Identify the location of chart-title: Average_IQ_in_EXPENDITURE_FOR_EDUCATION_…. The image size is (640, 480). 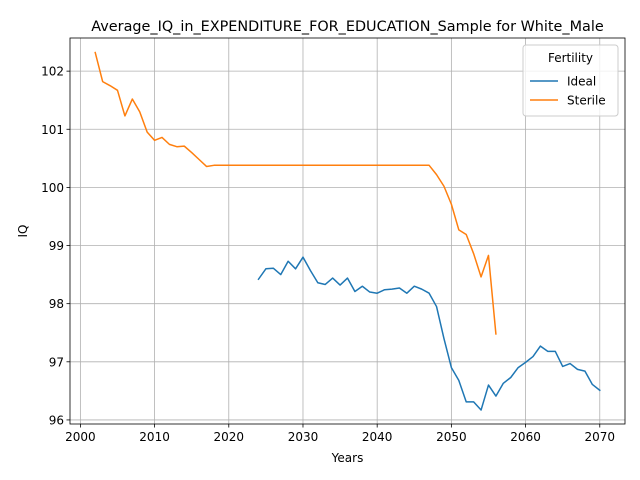
(347, 27).